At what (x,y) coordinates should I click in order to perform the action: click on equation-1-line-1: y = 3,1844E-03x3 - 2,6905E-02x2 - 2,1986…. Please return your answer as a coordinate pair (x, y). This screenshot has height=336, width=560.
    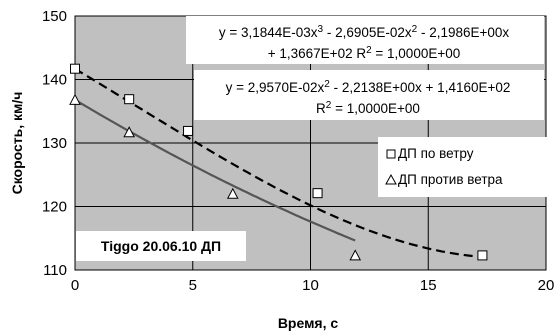
    Looking at the image, I should click on (364, 32).